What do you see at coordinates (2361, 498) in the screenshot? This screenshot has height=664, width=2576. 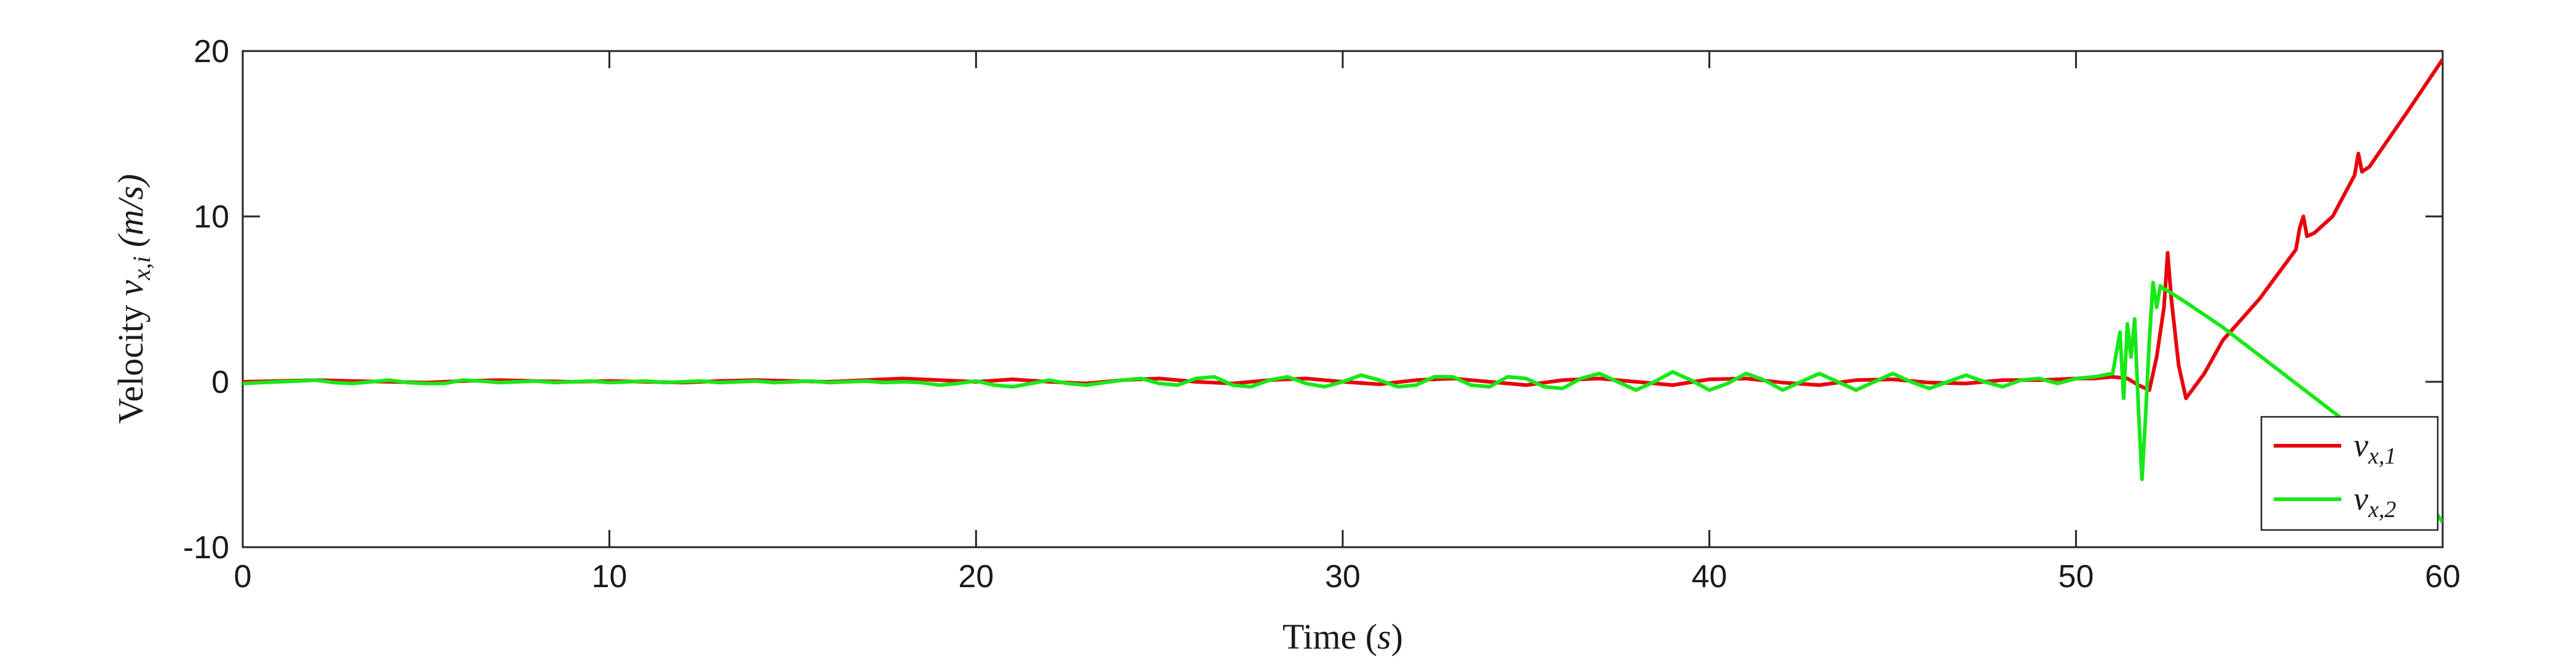 I see `legend-2-main: v` at bounding box center [2361, 498].